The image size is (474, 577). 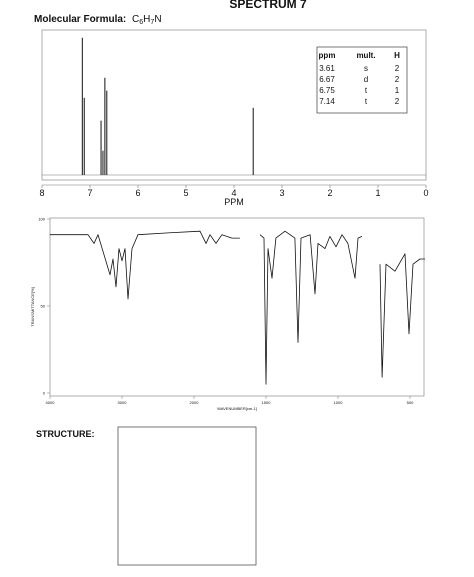 What do you see at coordinates (366, 68) in the screenshot?
I see `table-cell: s` at bounding box center [366, 68].